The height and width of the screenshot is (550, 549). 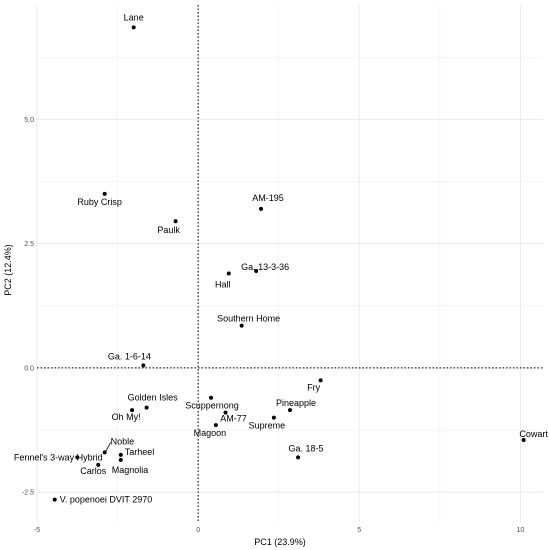 I want to click on point-label: Ruby Crisp, so click(x=99, y=202).